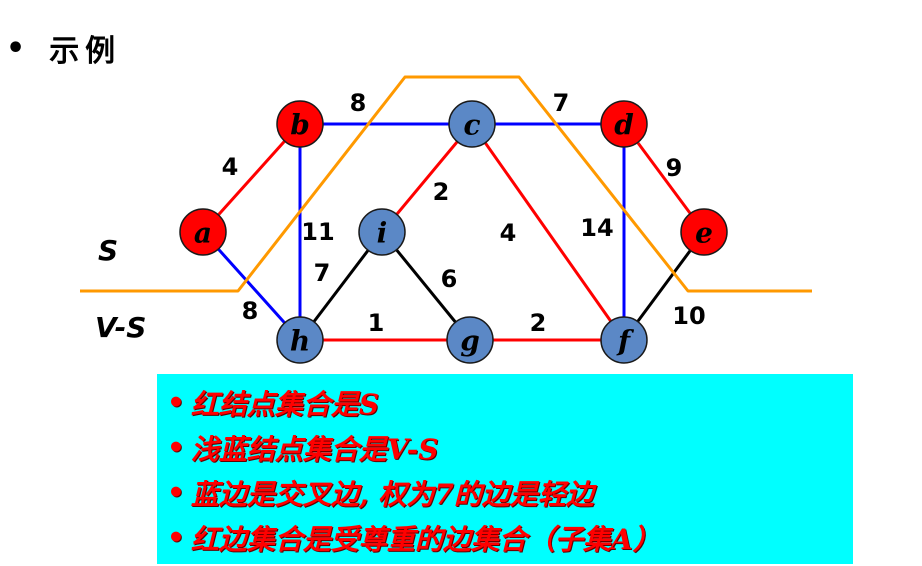 Image resolution: width=922 pixels, height=566 pixels. Describe the element at coordinates (322, 273) in the screenshot. I see `edge-weight-h-i: 7` at that location.